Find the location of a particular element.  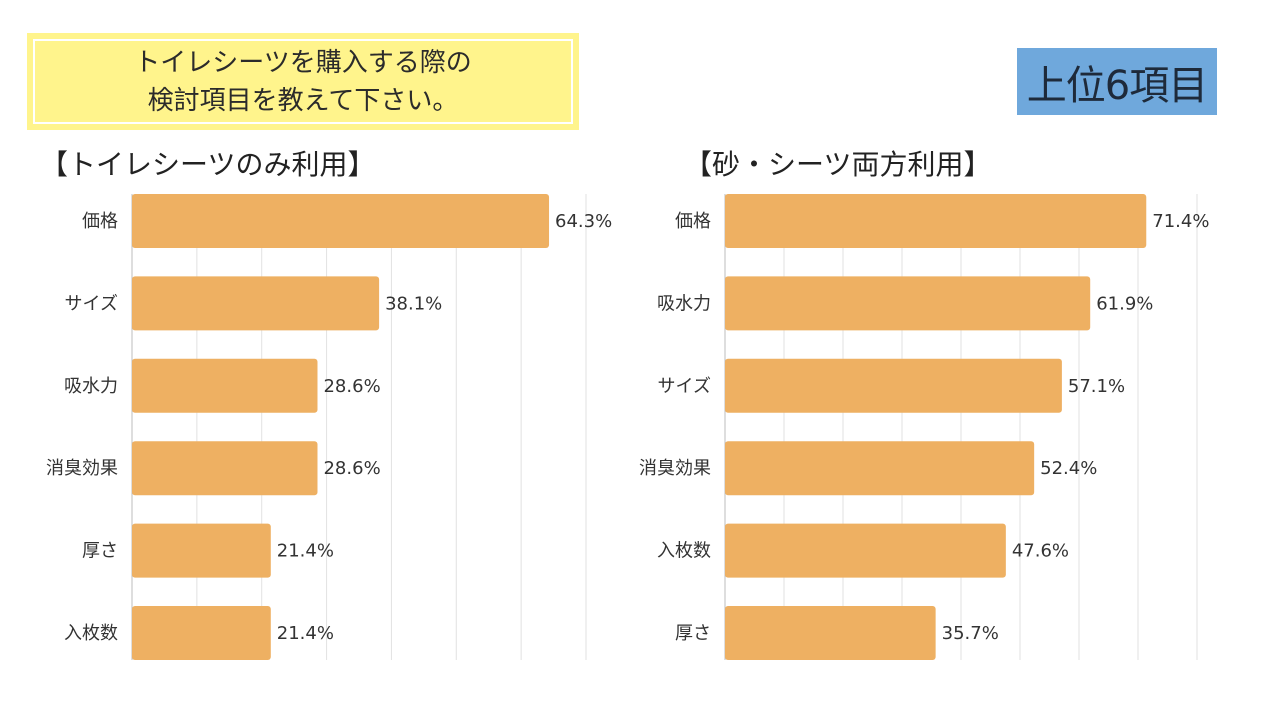

left-value-label: 38.1% is located at coordinates (413, 303).